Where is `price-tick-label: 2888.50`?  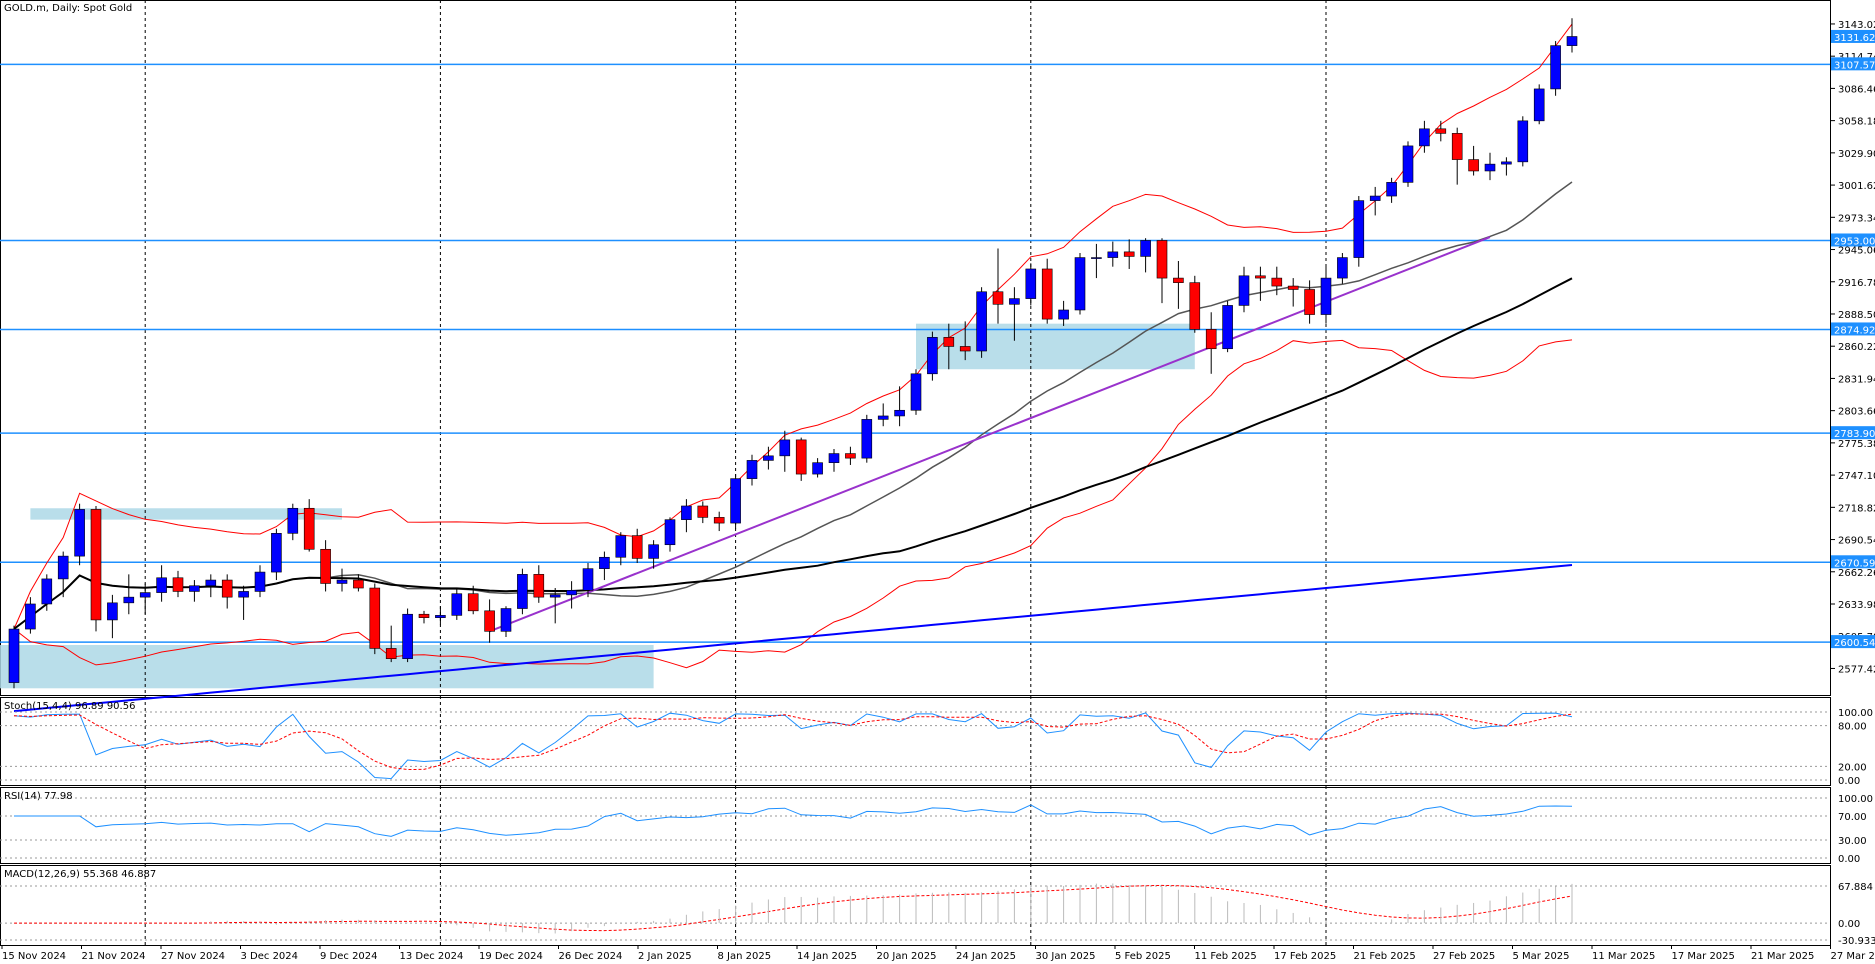 price-tick-label: 2888.50 is located at coordinates (1856, 315).